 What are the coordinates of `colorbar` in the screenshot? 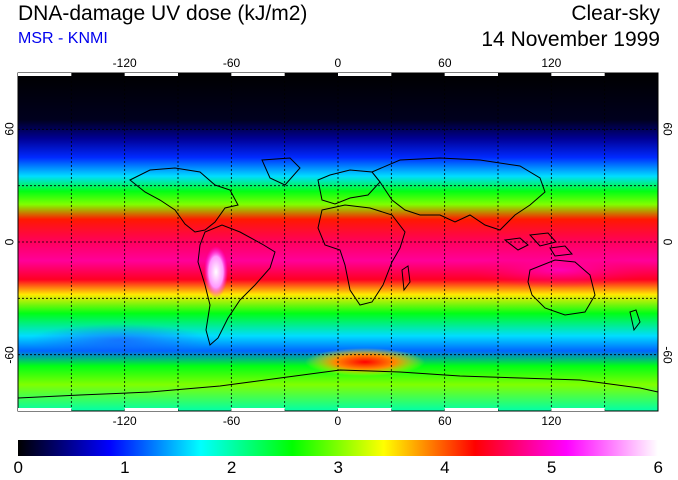 It's located at (338, 448).